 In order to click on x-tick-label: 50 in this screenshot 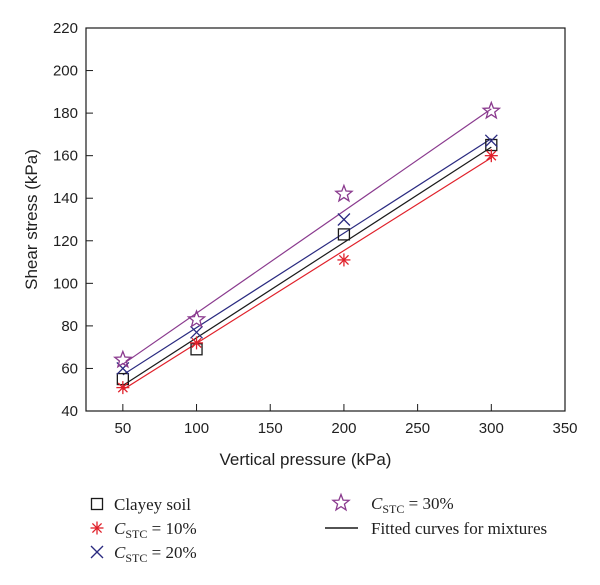, I will do `click(123, 428)`.